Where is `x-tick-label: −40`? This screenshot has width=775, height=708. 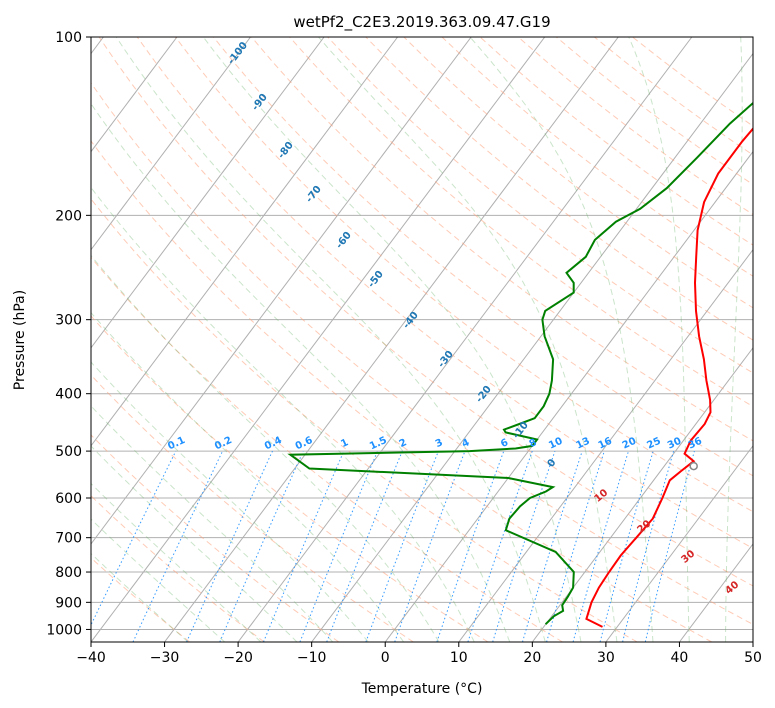
x-tick-label: −40 is located at coordinates (91, 658).